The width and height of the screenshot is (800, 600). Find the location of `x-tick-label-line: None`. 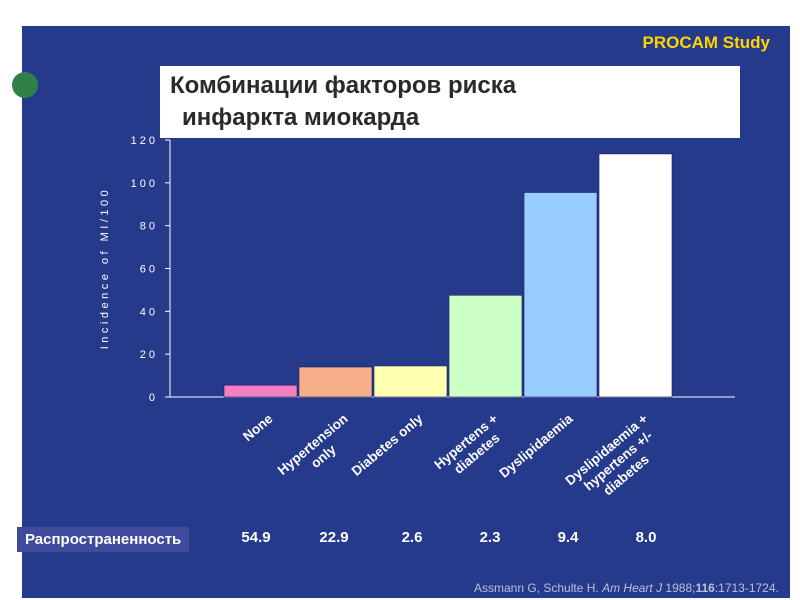

x-tick-label-line: None is located at coordinates (258, 428).